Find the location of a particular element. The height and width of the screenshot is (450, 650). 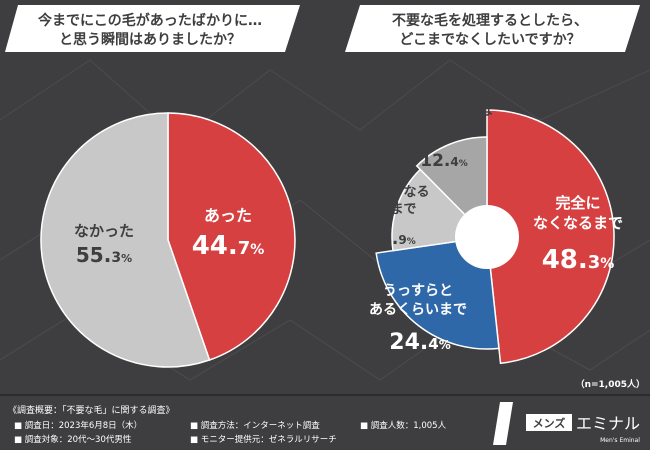

donut-label-kanzen-line1: 完全に is located at coordinates (577, 203).